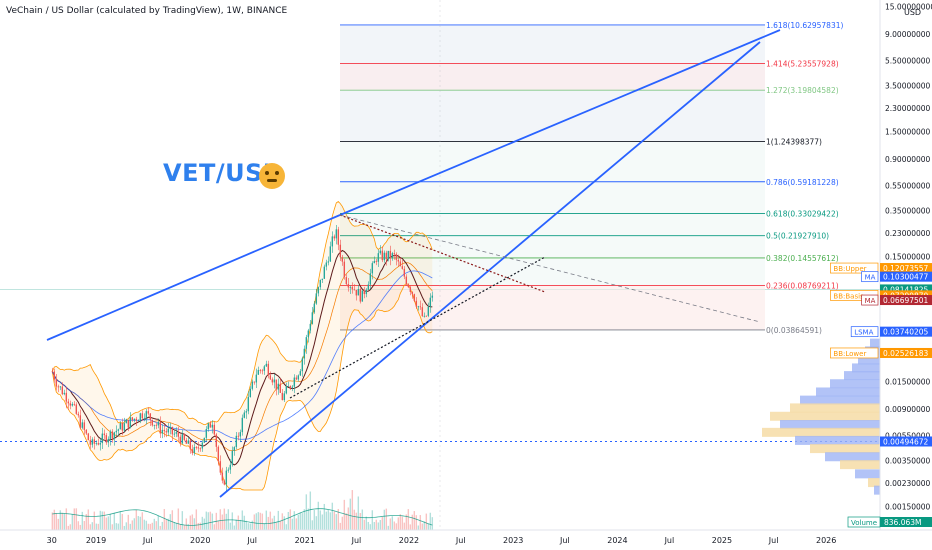  I want to click on y-tick-label: 9.00000000, so click(908, 34).